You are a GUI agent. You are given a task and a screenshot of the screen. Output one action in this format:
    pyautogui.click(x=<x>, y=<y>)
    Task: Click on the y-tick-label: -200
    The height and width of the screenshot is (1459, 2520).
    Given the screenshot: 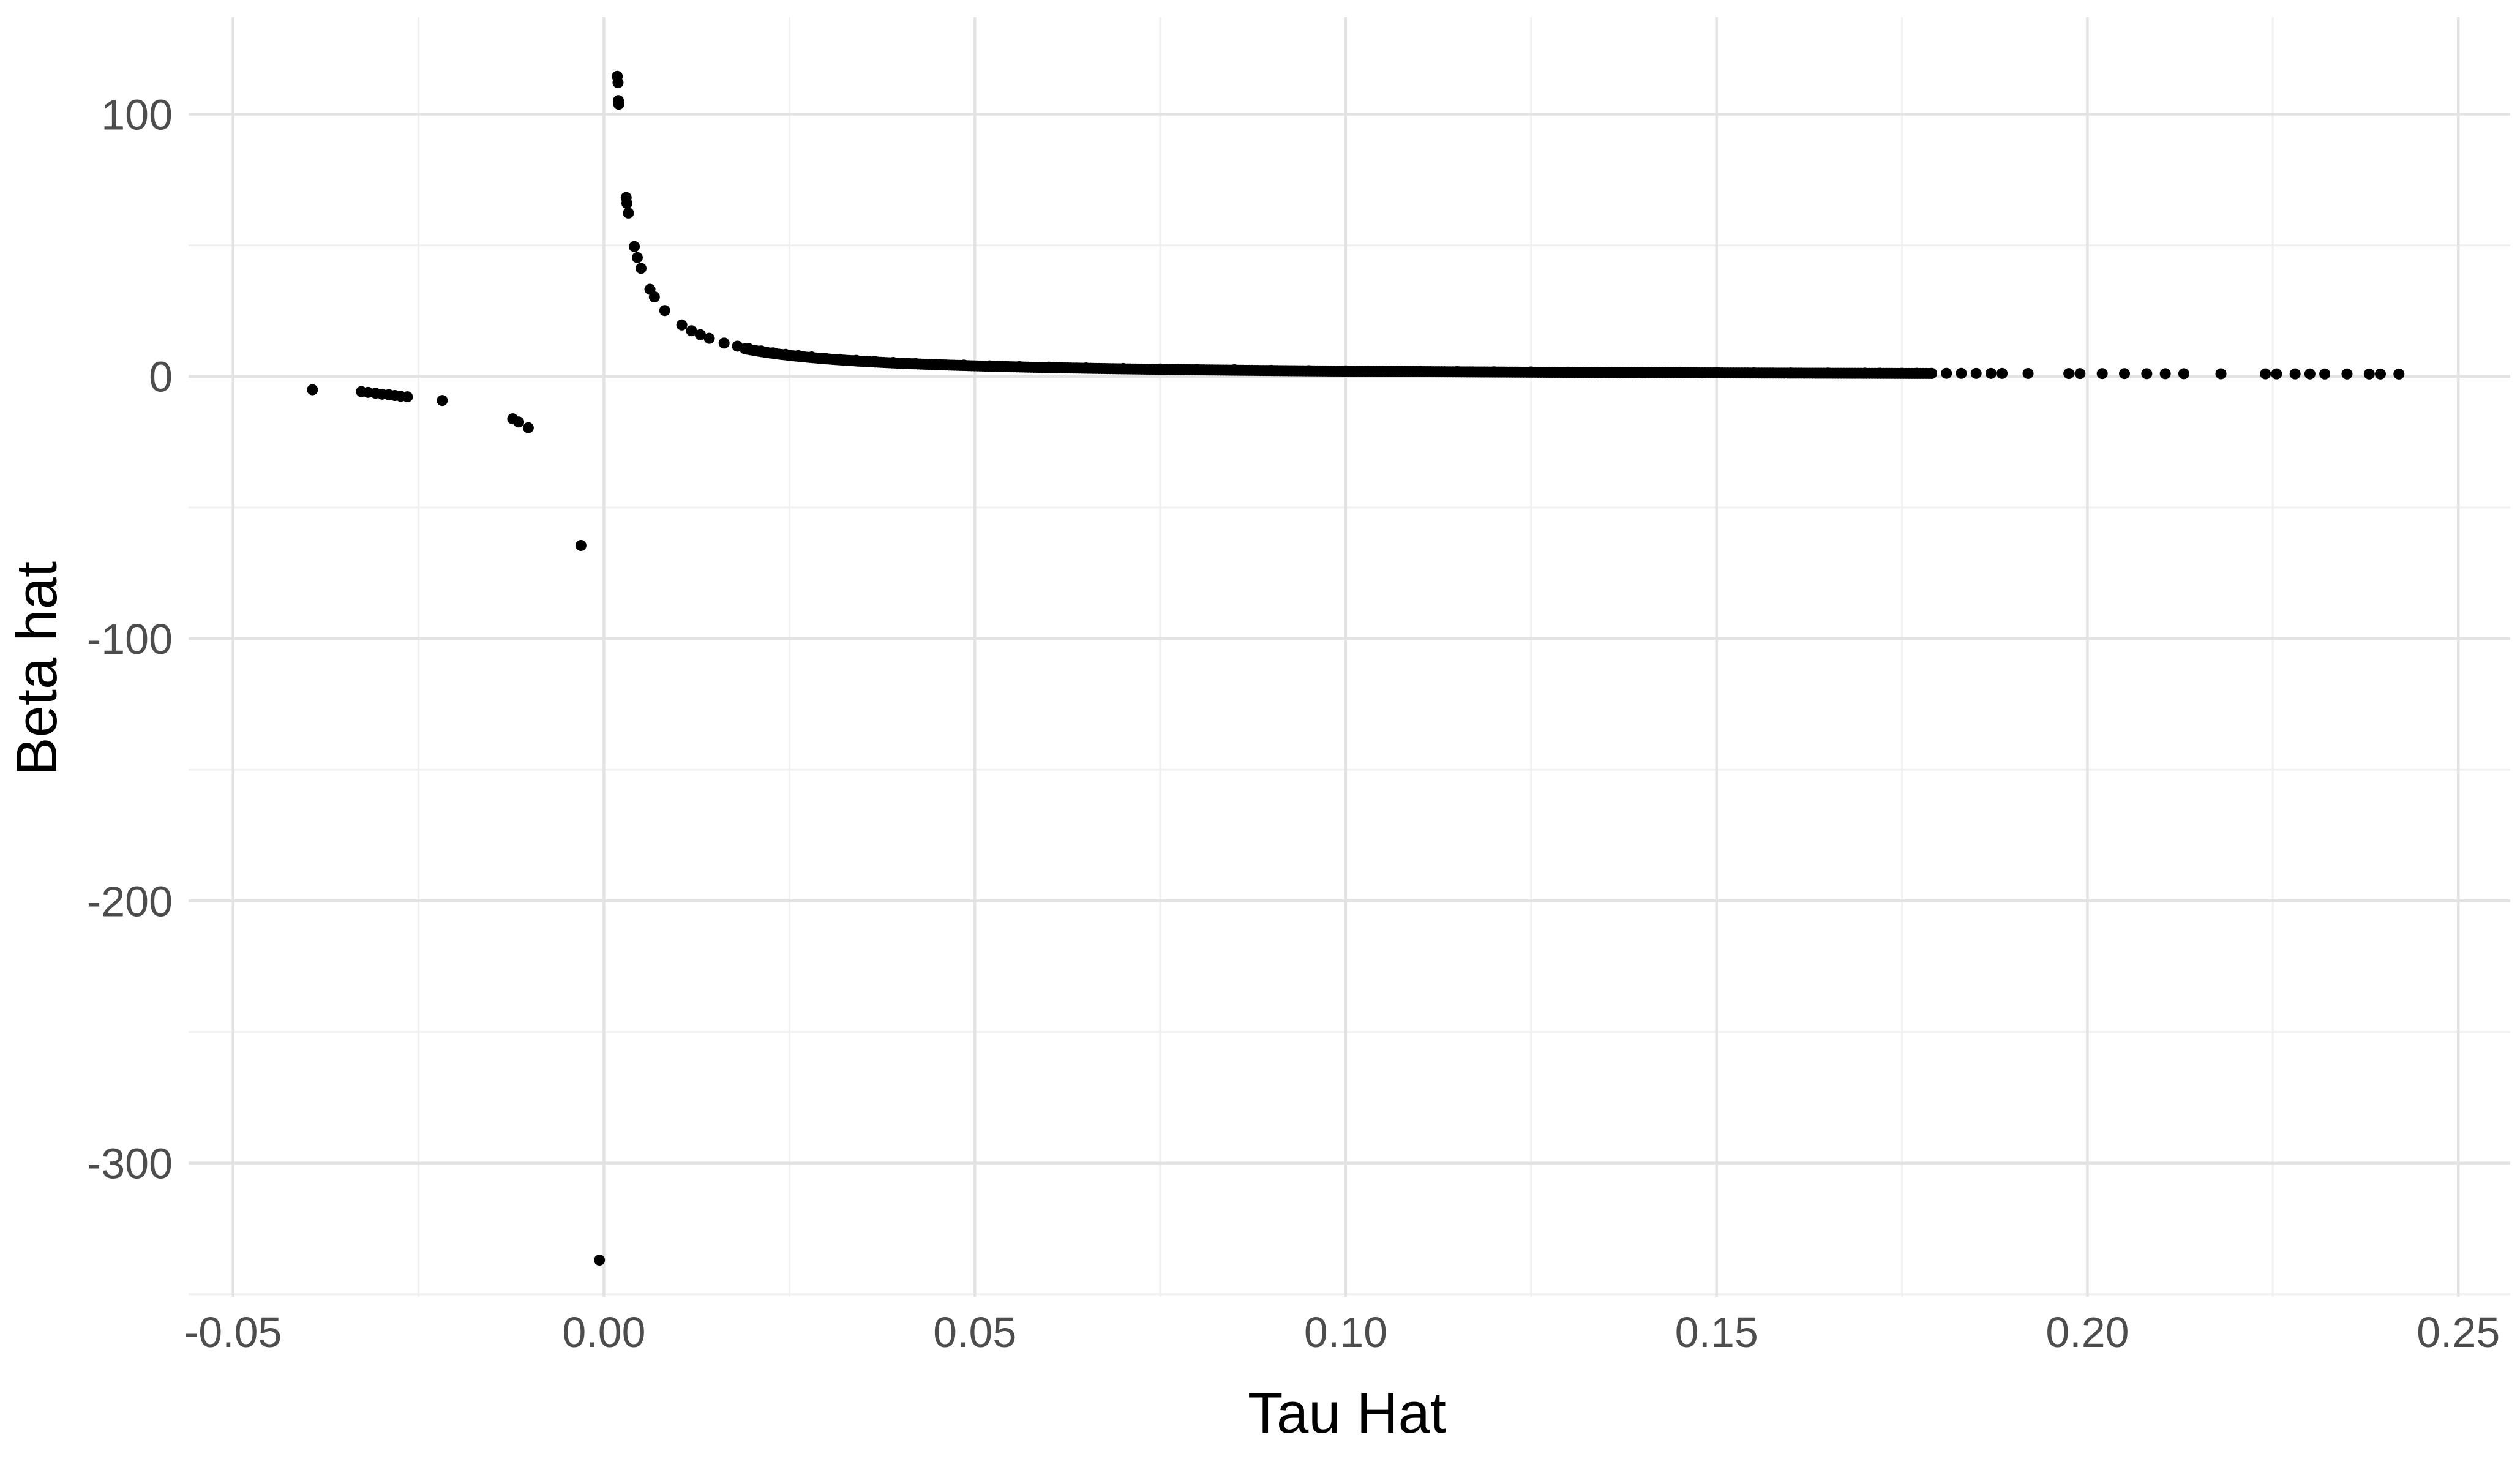 What is the action you would take?
    pyautogui.click(x=130, y=901)
    